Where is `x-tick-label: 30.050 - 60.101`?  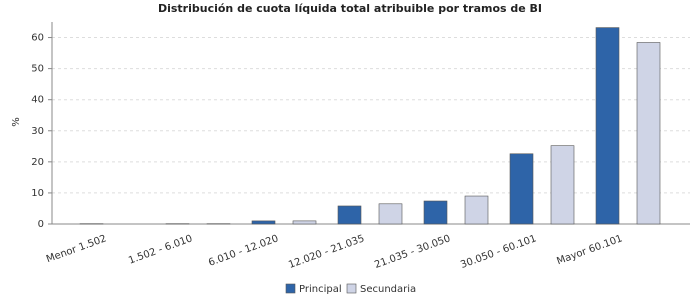
x-tick-label: 30.050 - 60.101 is located at coordinates (498, 252).